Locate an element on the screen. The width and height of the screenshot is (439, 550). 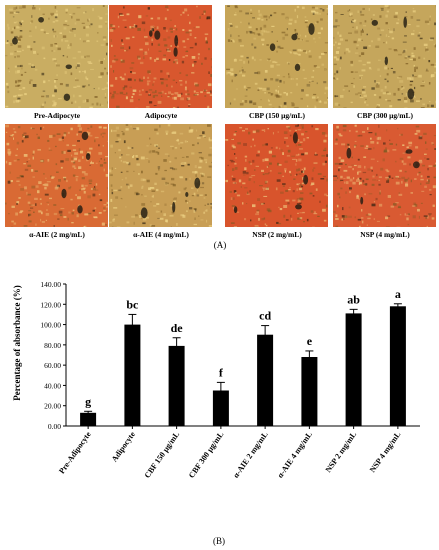
panel-a-label: (A) is located at coordinates (220, 245).